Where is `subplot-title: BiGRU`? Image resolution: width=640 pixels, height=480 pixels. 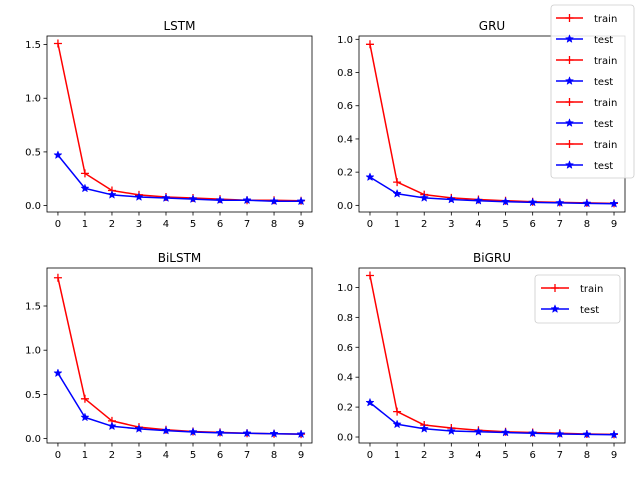 subplot-title: BiGRU is located at coordinates (492, 258).